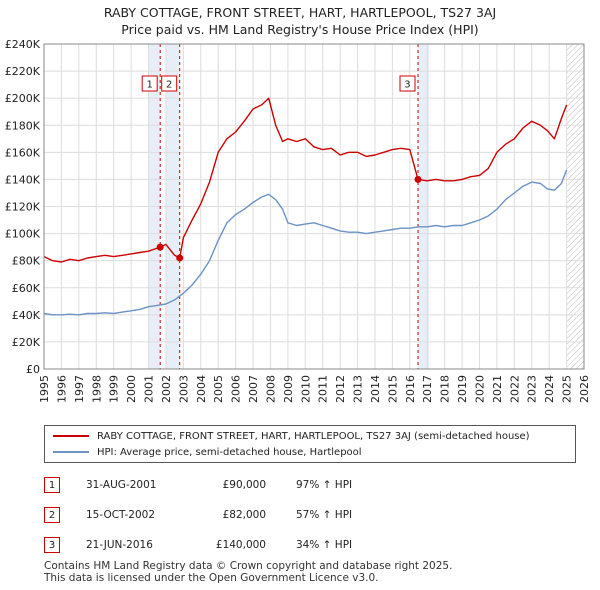 Image resolution: width=600 pixels, height=590 pixels. What do you see at coordinates (61, 389) in the screenshot?
I see `x-tick-label: 1996` at bounding box center [61, 389].